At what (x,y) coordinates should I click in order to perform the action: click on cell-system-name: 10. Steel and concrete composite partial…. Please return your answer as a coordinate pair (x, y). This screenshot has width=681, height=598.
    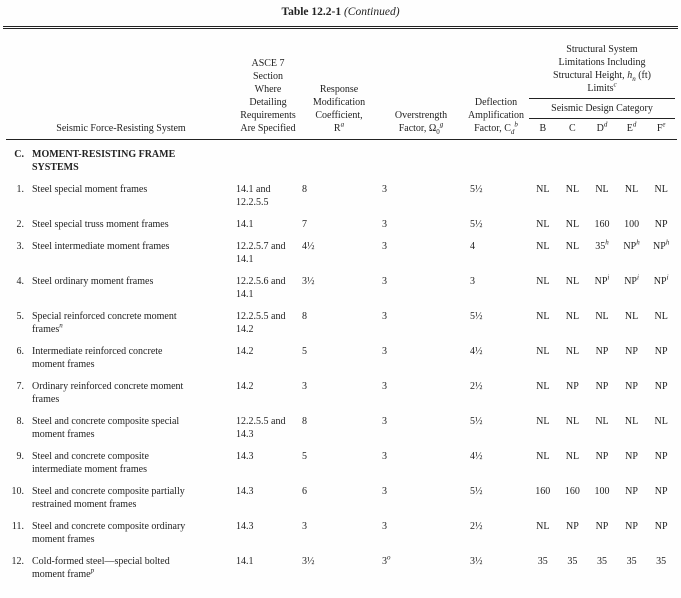
    Looking at the image, I should click on (121, 498).